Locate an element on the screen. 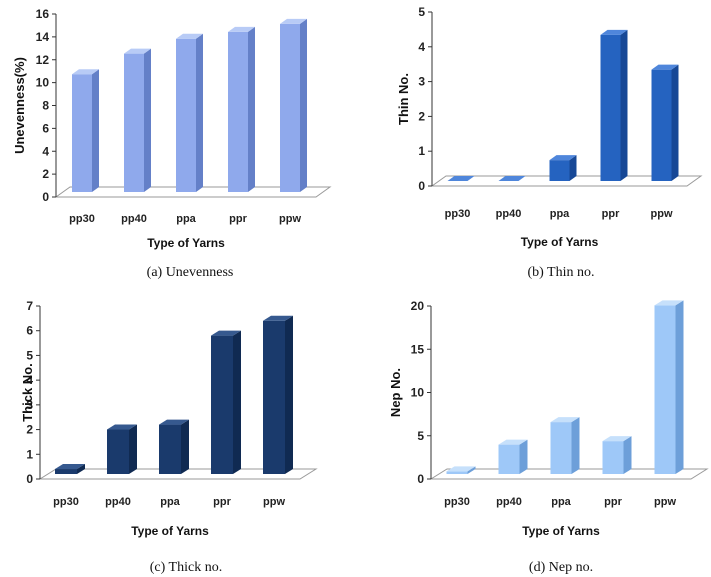 The height and width of the screenshot is (577, 711). y-tick-label: 3 is located at coordinates (29, 405).